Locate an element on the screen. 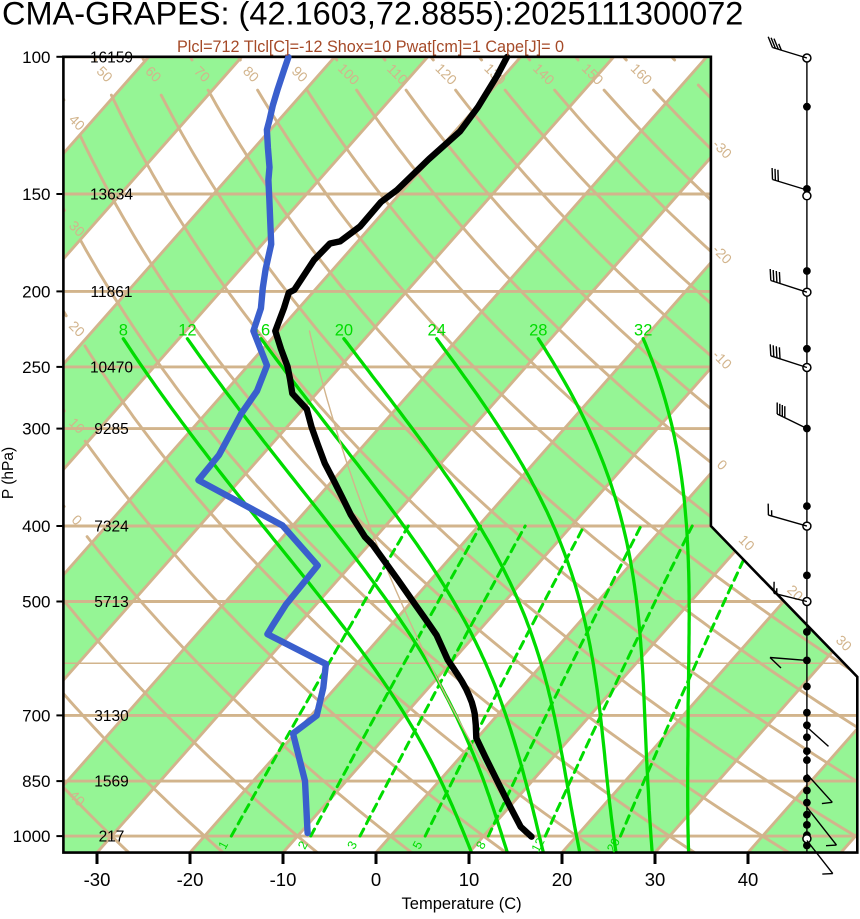  svg-text: 10 is located at coordinates (469, 879).